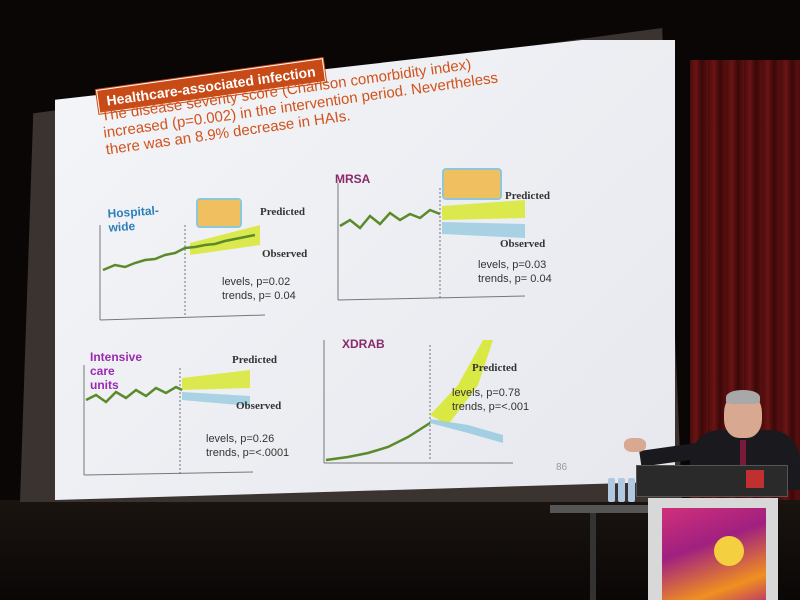 Image resolution: width=800 pixels, height=600 pixels. What do you see at coordinates (418, 402) in the screenshot?
I see `xdrab-chart` at bounding box center [418, 402].